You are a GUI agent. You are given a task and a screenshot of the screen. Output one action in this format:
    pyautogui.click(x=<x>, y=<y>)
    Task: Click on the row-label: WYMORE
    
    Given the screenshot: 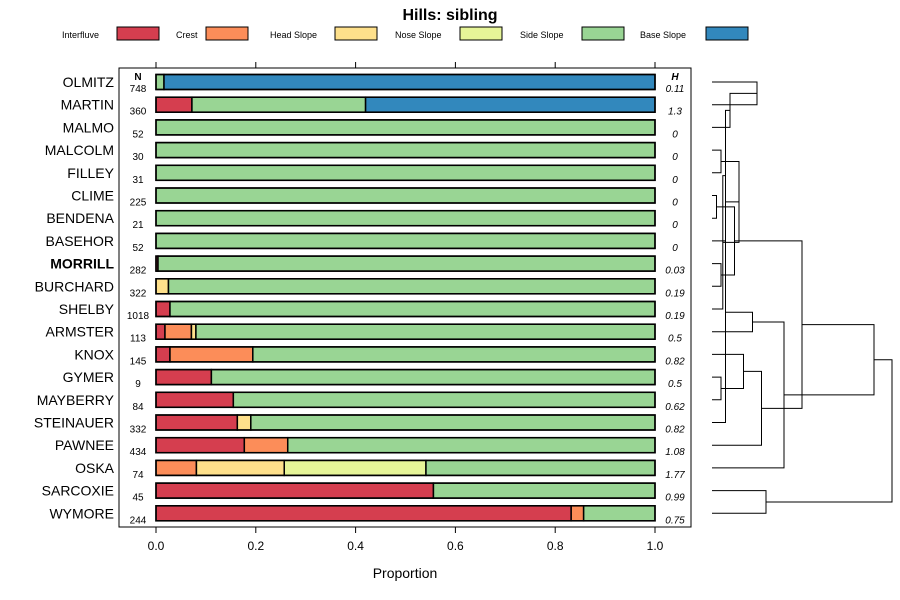 What is the action you would take?
    pyautogui.click(x=81, y=513)
    